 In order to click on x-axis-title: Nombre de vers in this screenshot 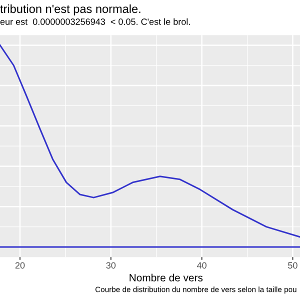, I will do `click(166, 278)`.